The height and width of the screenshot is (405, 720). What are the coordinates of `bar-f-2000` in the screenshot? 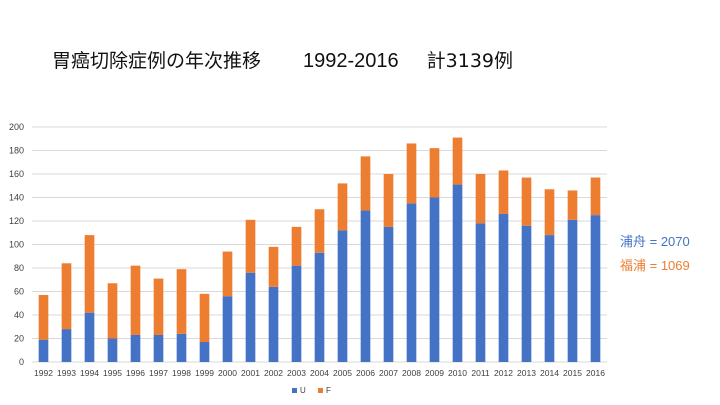 It's located at (227, 274).